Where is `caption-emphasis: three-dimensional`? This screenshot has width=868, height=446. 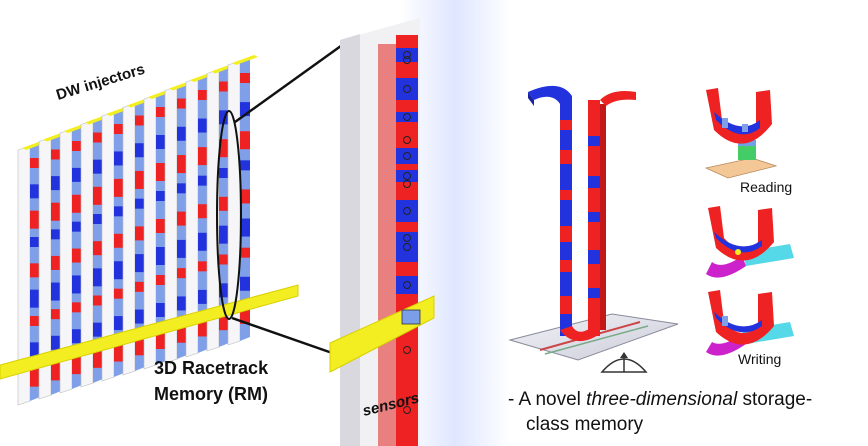 caption-emphasis: three-dimensional is located at coordinates (662, 399).